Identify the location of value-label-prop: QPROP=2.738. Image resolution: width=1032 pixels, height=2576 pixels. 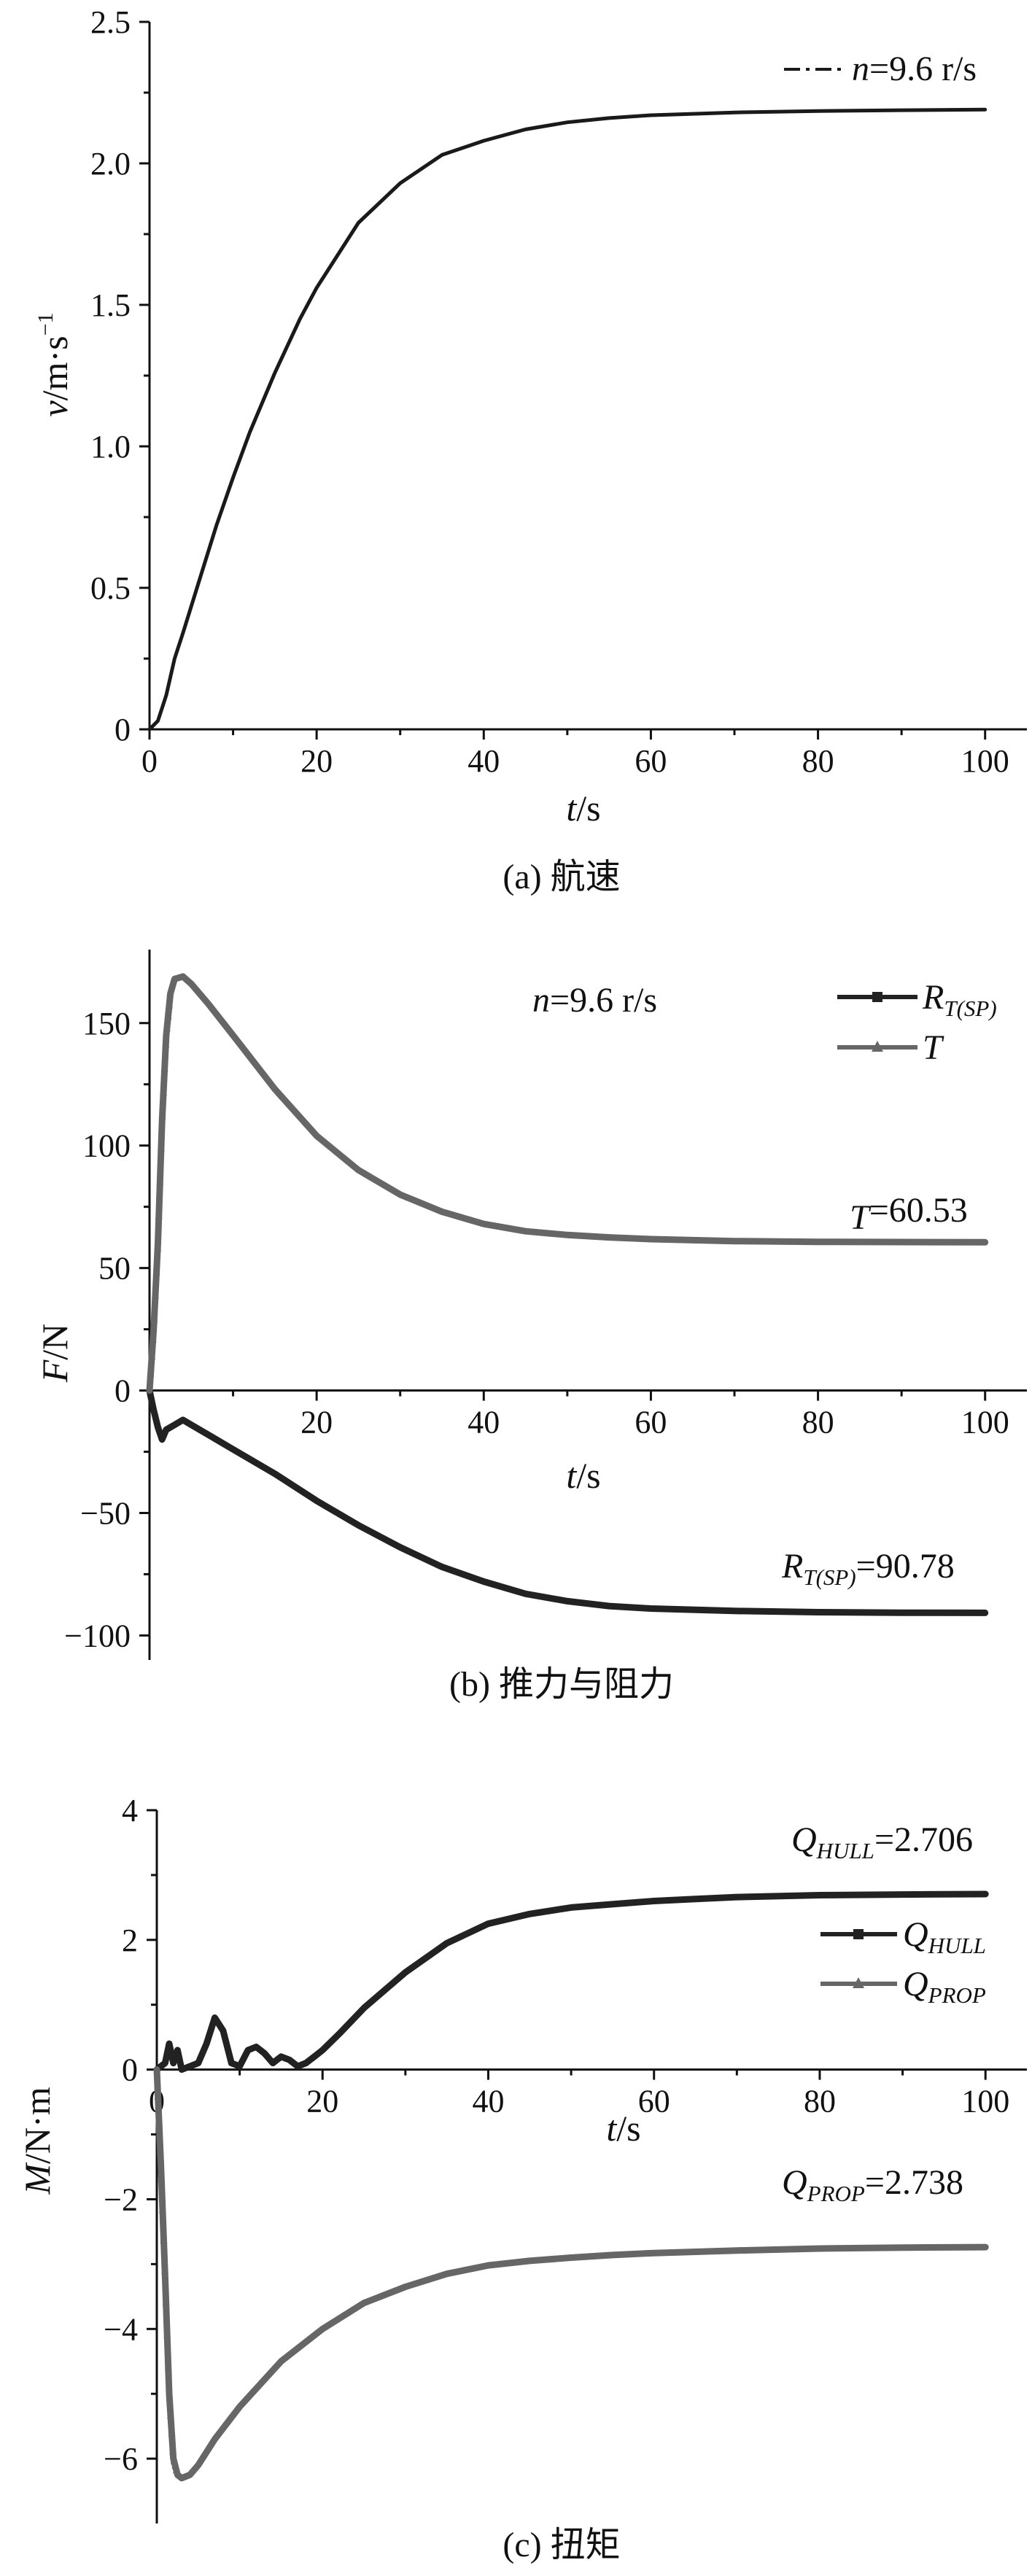
(872, 2184).